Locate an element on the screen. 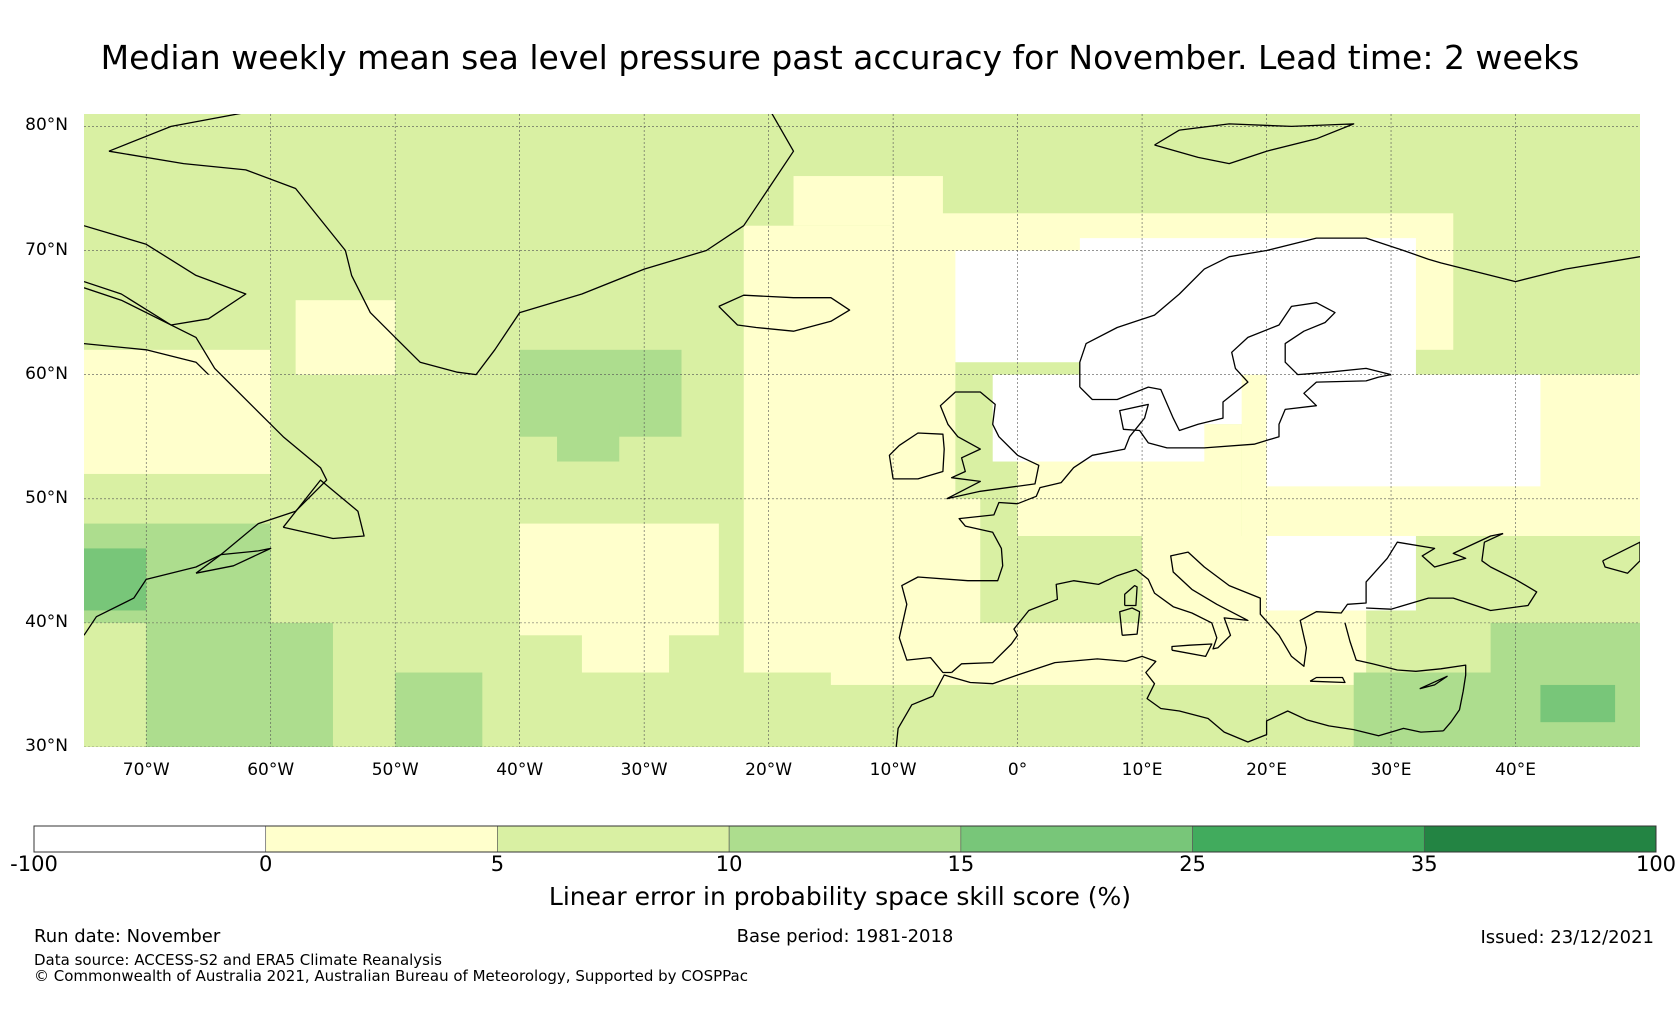 Image resolution: width=1680 pixels, height=1020 pixels. colorbar-tick-label: 15 is located at coordinates (961, 864).